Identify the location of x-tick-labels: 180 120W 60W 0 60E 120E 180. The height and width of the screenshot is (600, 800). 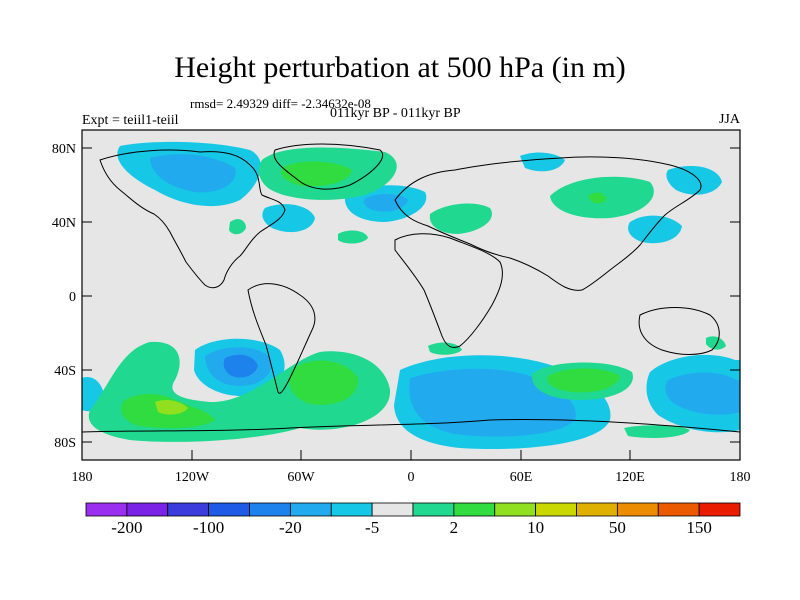
(411, 477).